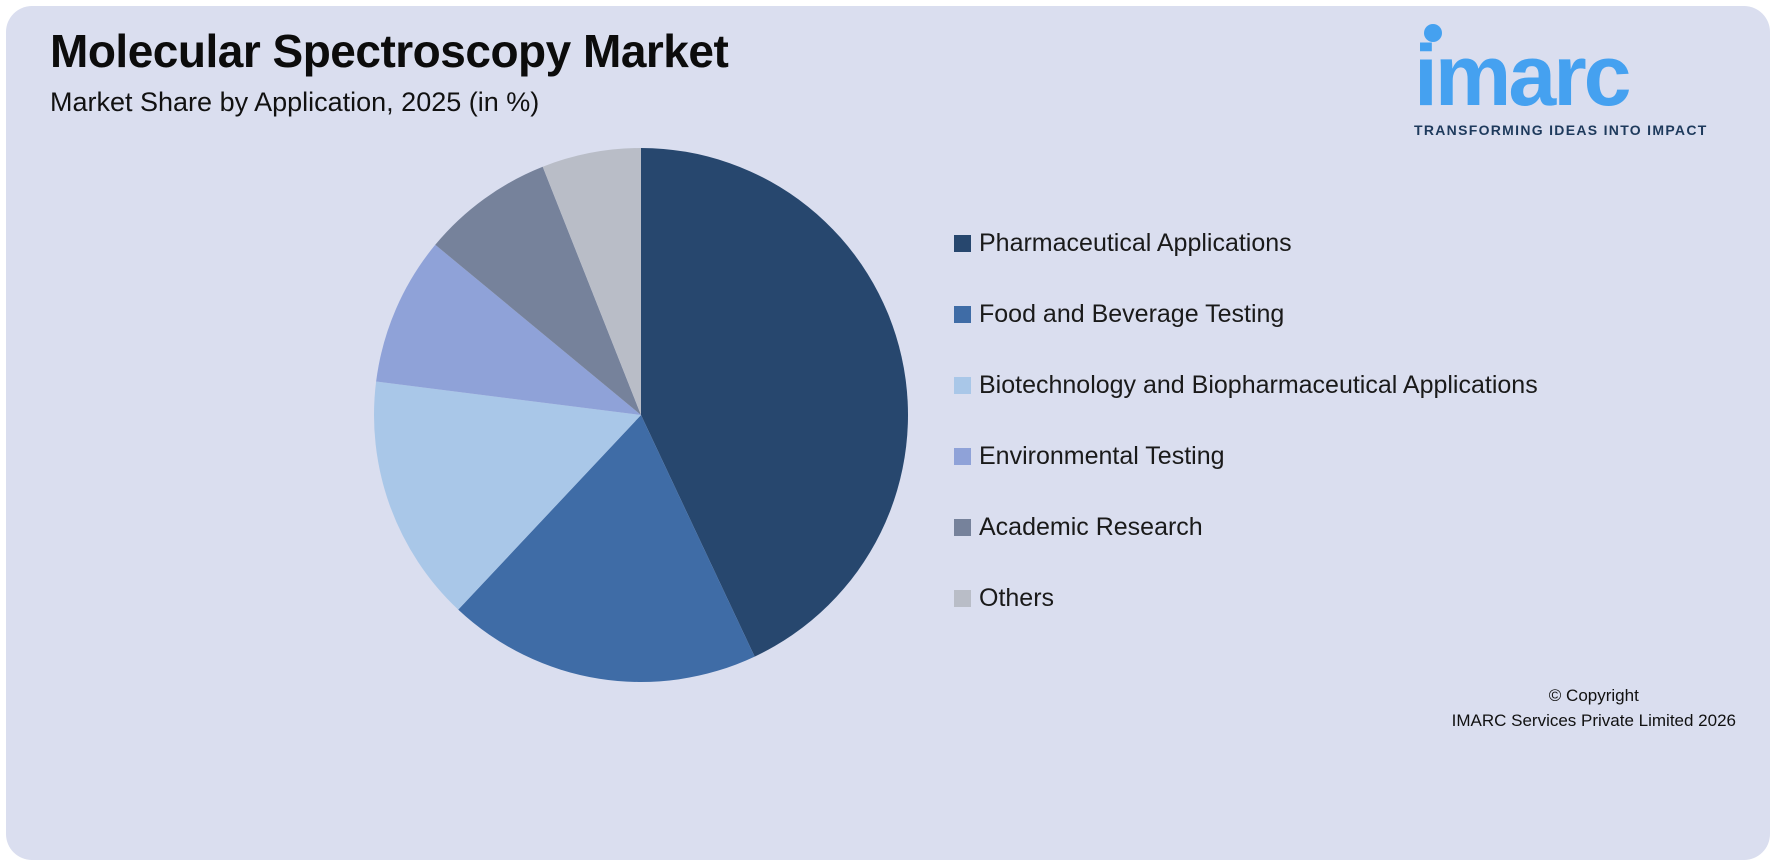  What do you see at coordinates (1433, 33) in the screenshot?
I see `logo-dot-icon` at bounding box center [1433, 33].